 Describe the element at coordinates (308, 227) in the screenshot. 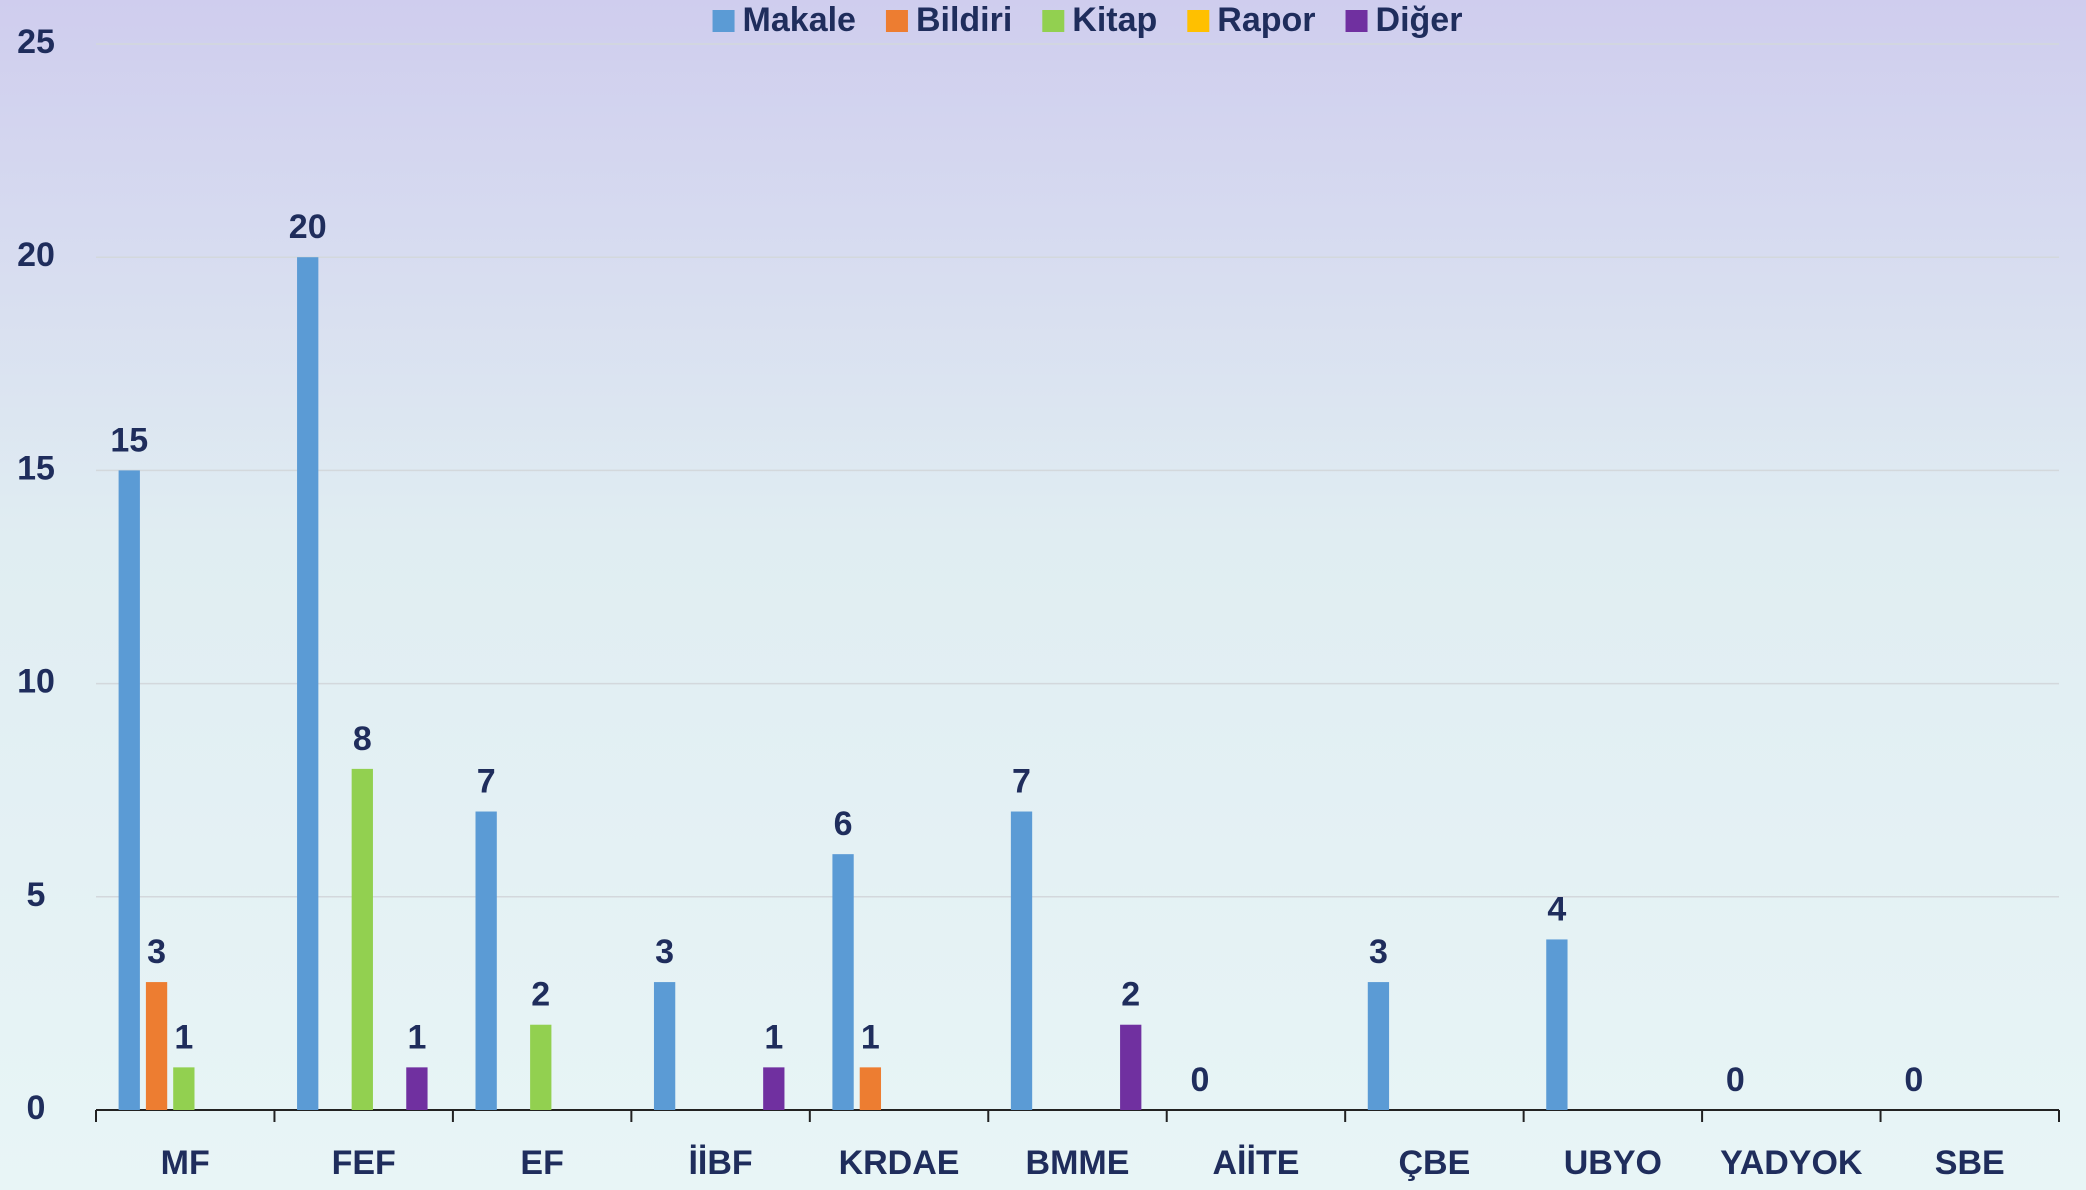

I see `data-label: 20` at that location.